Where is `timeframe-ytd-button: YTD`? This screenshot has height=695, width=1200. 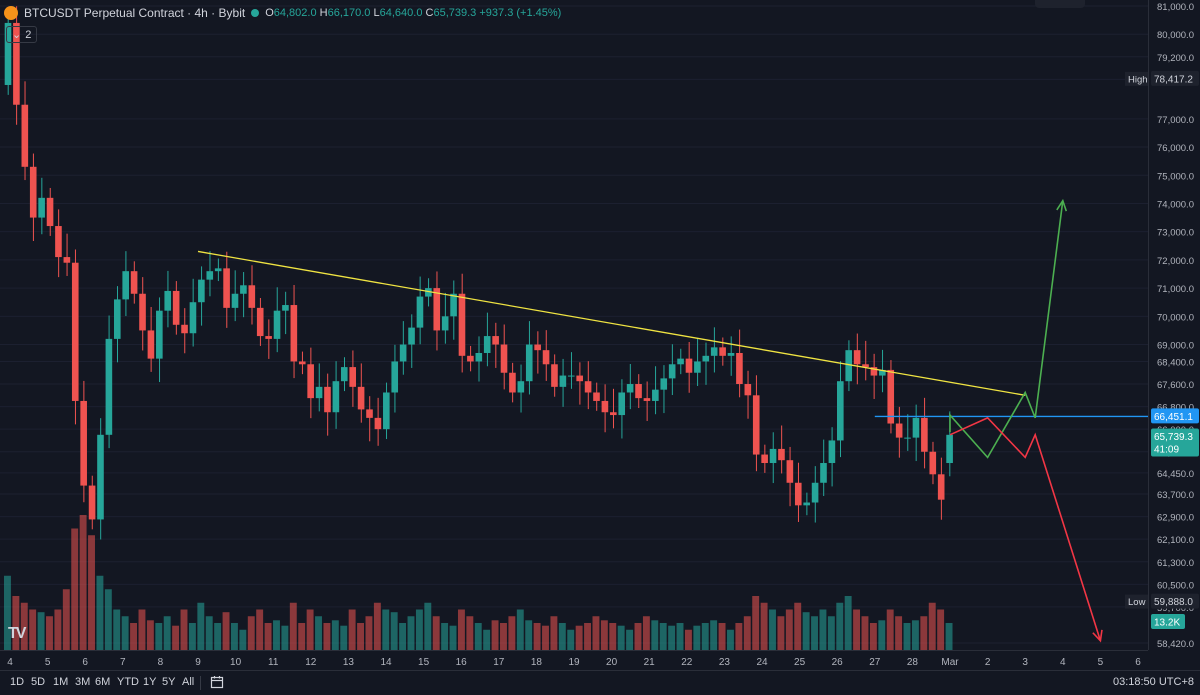 timeframe-ytd-button: YTD is located at coordinates (128, 682).